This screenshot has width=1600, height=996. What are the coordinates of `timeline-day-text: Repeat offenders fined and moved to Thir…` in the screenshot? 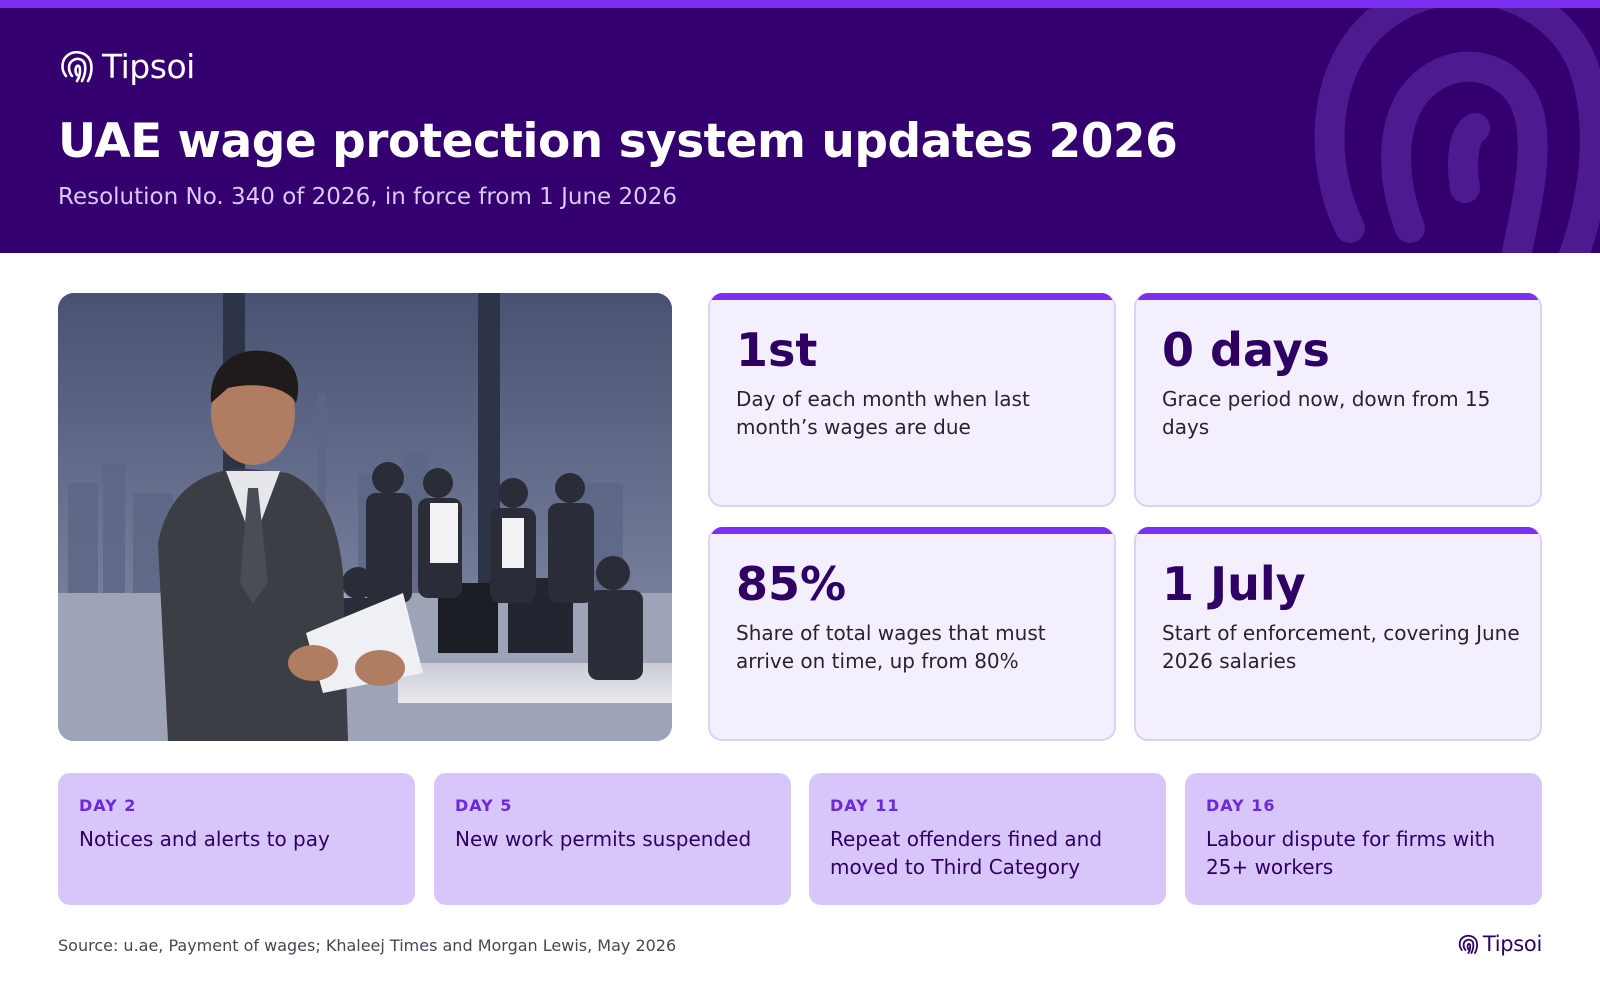 It's located at (966, 853).